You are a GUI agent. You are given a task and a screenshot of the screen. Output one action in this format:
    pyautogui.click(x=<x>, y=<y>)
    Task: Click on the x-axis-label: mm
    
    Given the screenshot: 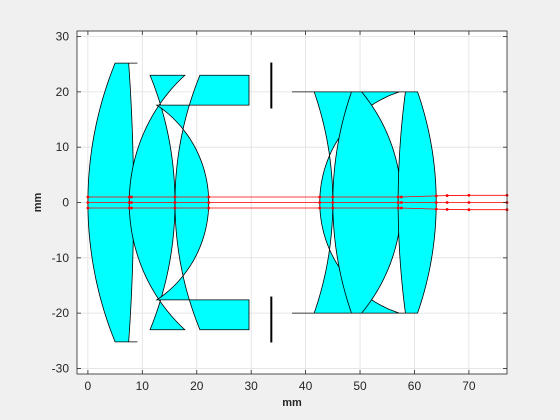 What is the action you would take?
    pyautogui.click(x=292, y=403)
    